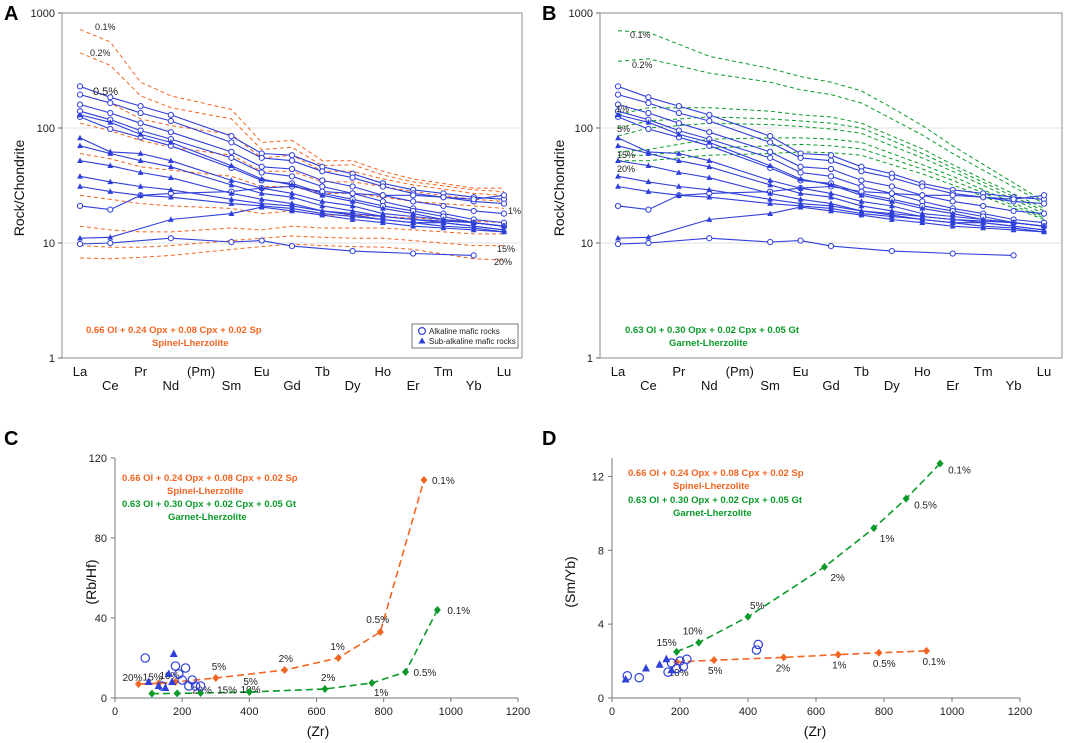 This screenshot has width=1065, height=743. What do you see at coordinates (716, 473) in the screenshot?
I see `panel-d-spinel-mixture: 0.66 Ol + 0.24 Opx + 0.08 Cpx + 0.02 Sp` at bounding box center [716, 473].